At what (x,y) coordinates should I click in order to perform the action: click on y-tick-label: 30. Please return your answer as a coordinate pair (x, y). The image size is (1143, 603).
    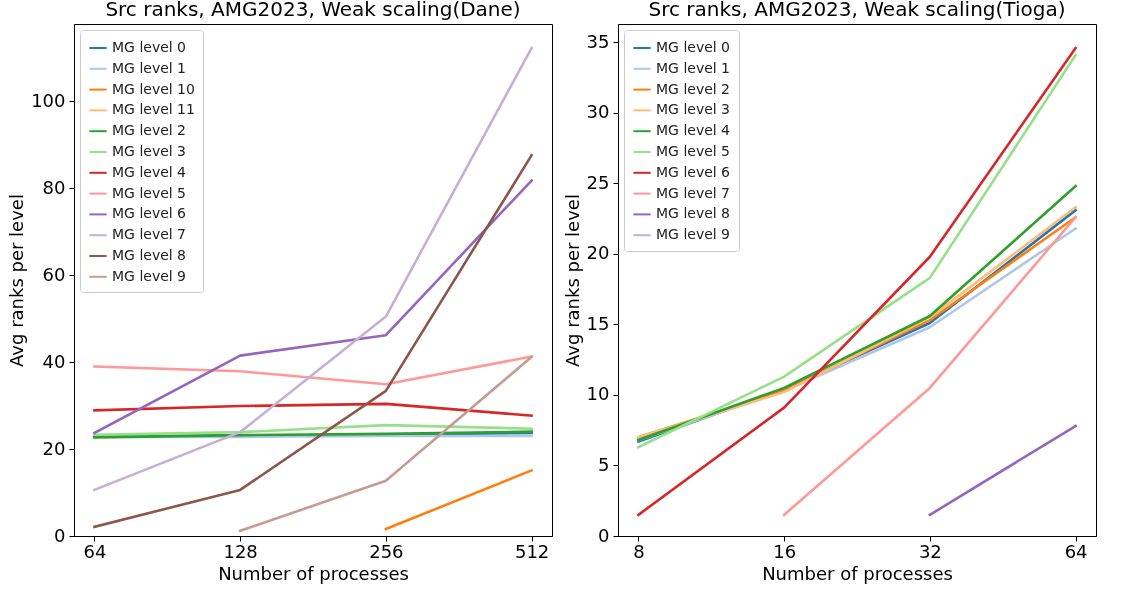
    Looking at the image, I should click on (598, 112).